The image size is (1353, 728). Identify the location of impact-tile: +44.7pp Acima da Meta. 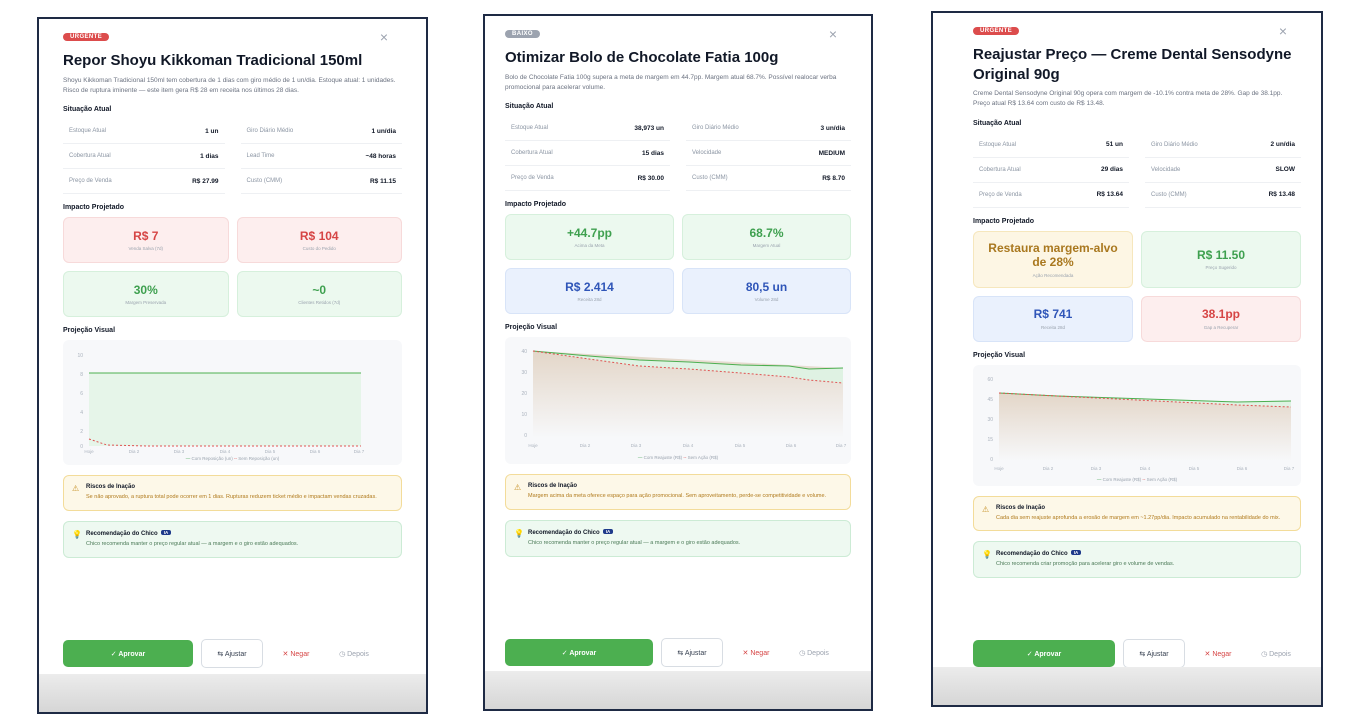
(589, 237).